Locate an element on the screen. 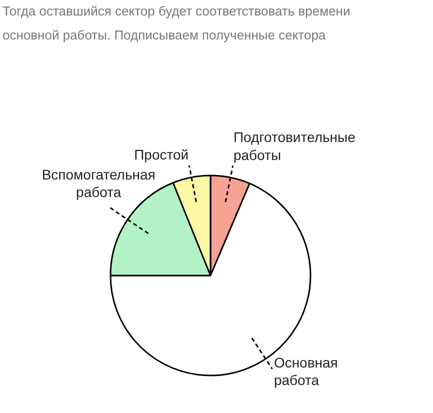 The height and width of the screenshot is (413, 433). slice-label: Подготовительные работы is located at coordinates (294, 146).